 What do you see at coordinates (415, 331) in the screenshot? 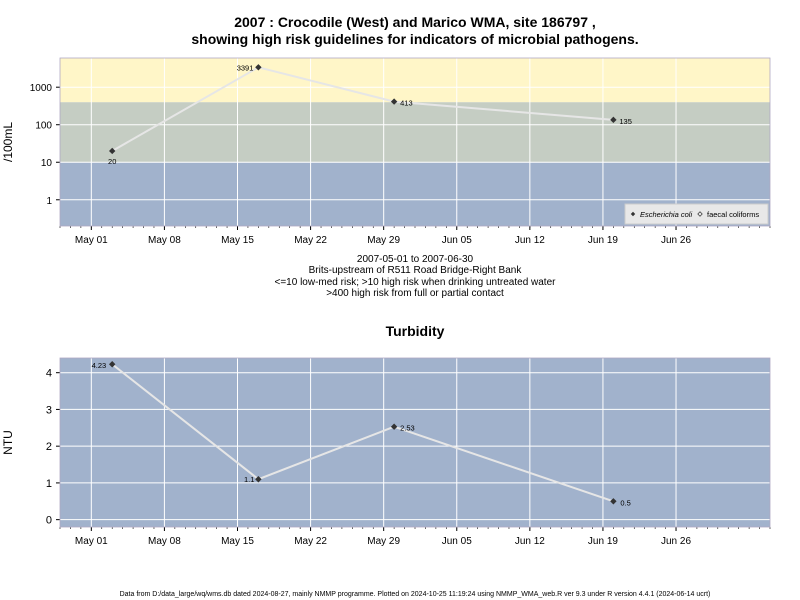
I see `turbidity-chart-title: Turbidity` at bounding box center [415, 331].